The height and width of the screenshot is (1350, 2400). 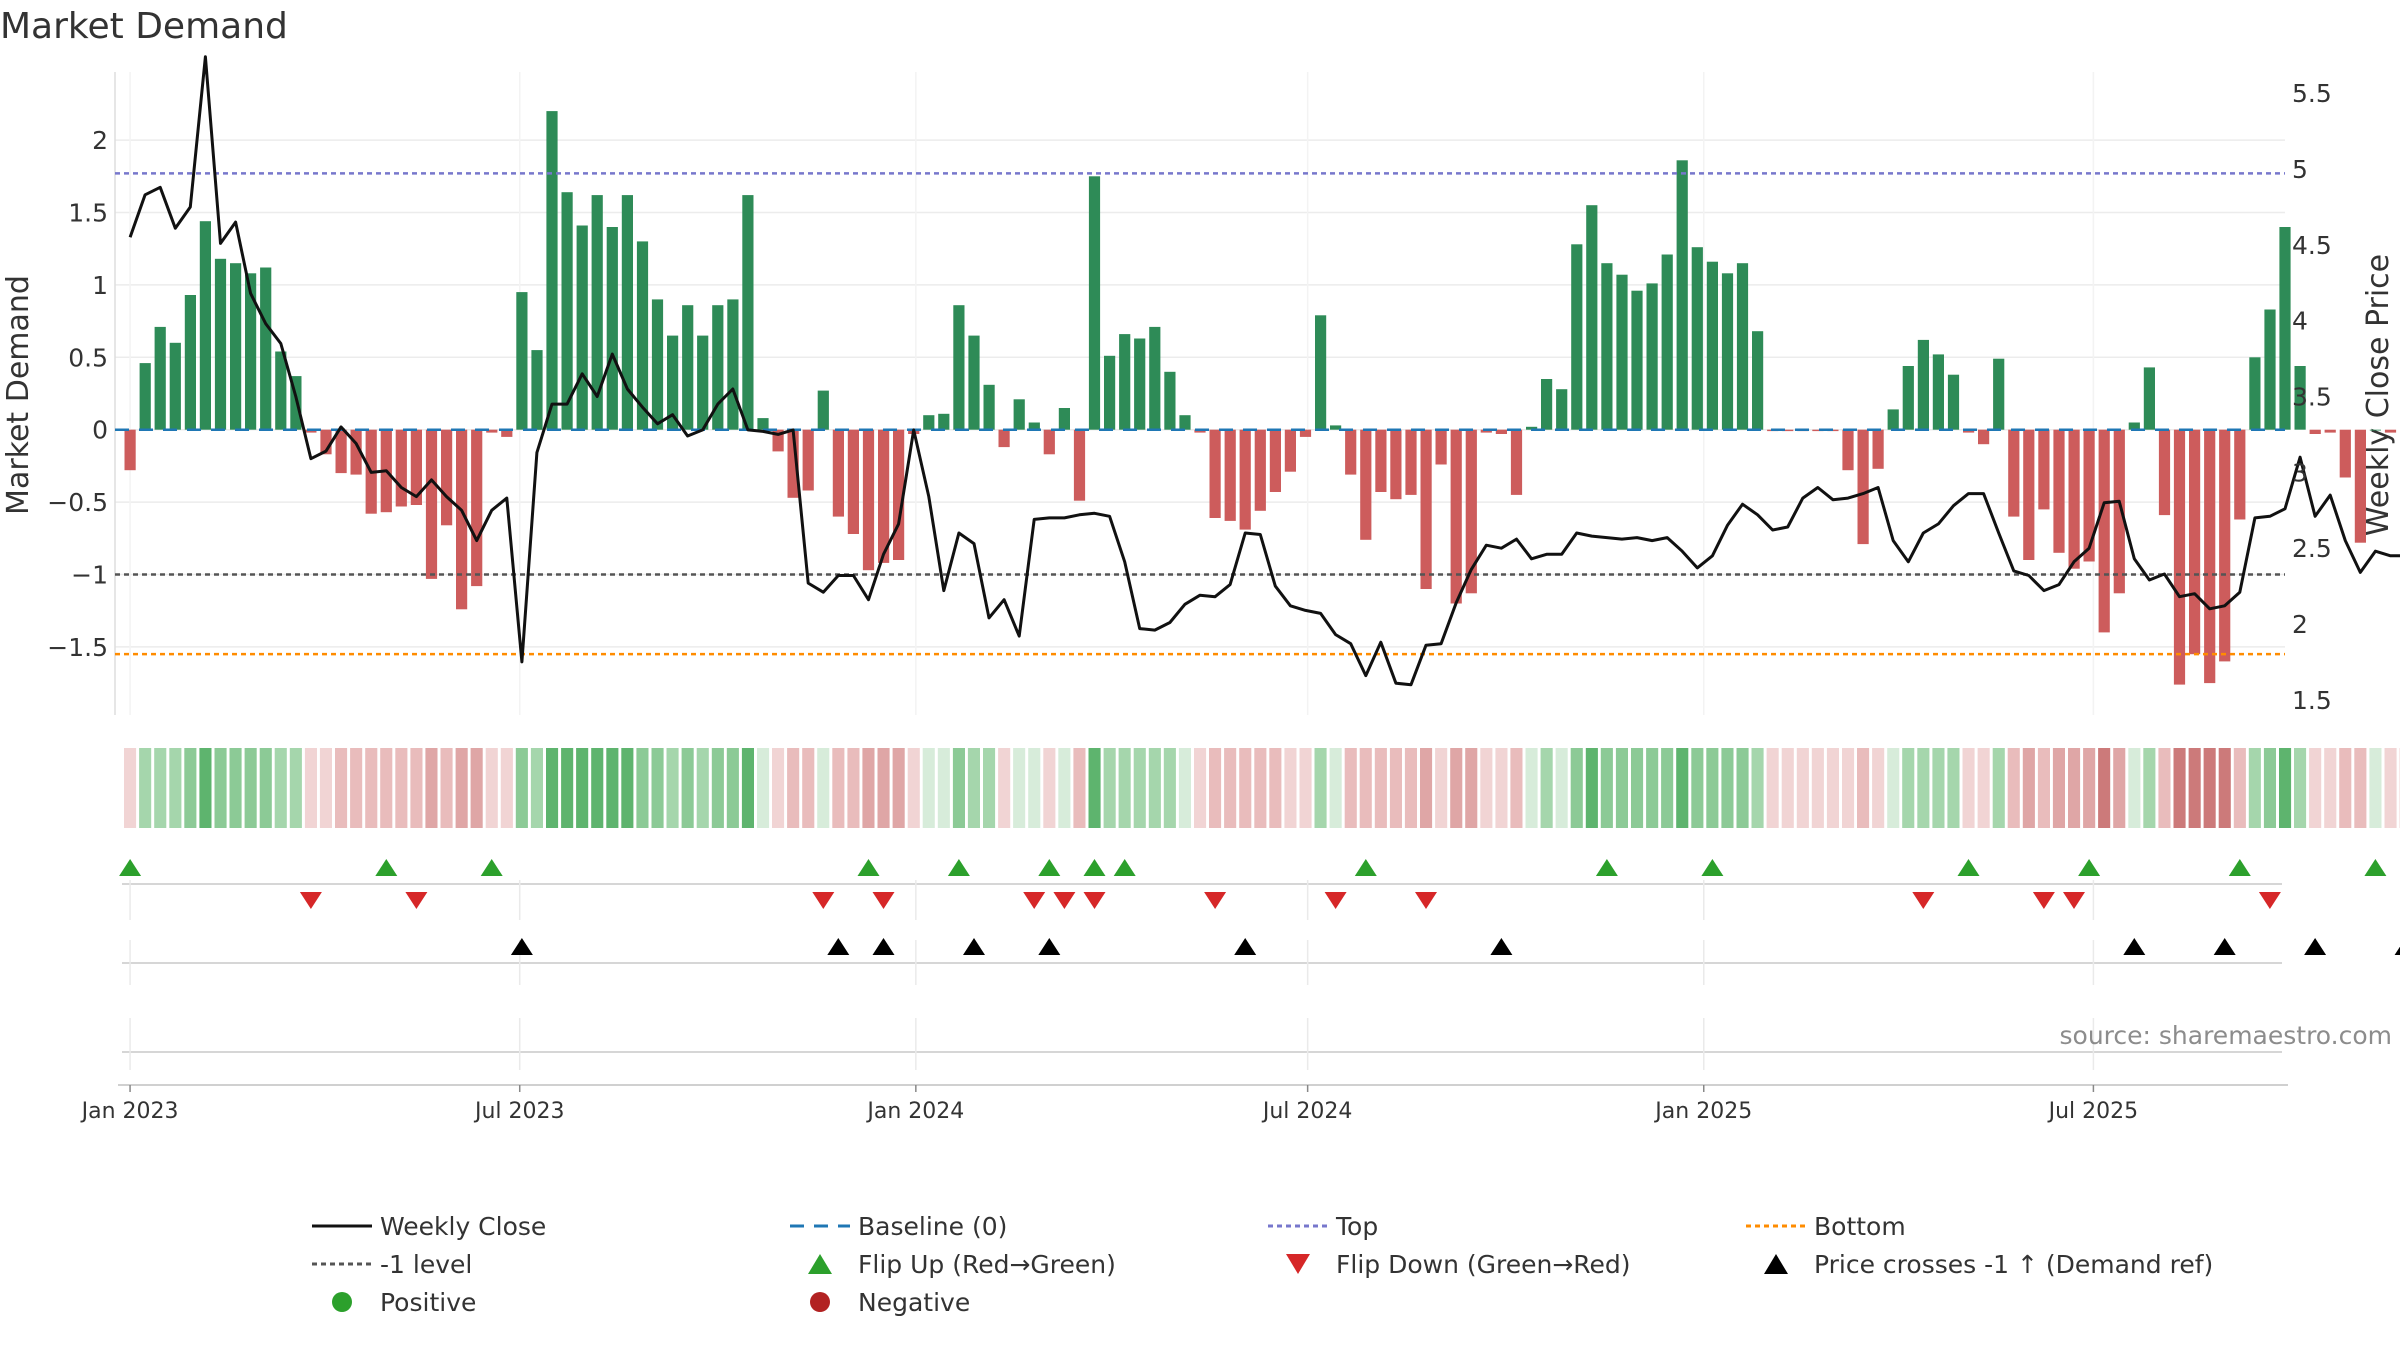 What do you see at coordinates (820, 1302) in the screenshot?
I see `circle-icon` at bounding box center [820, 1302].